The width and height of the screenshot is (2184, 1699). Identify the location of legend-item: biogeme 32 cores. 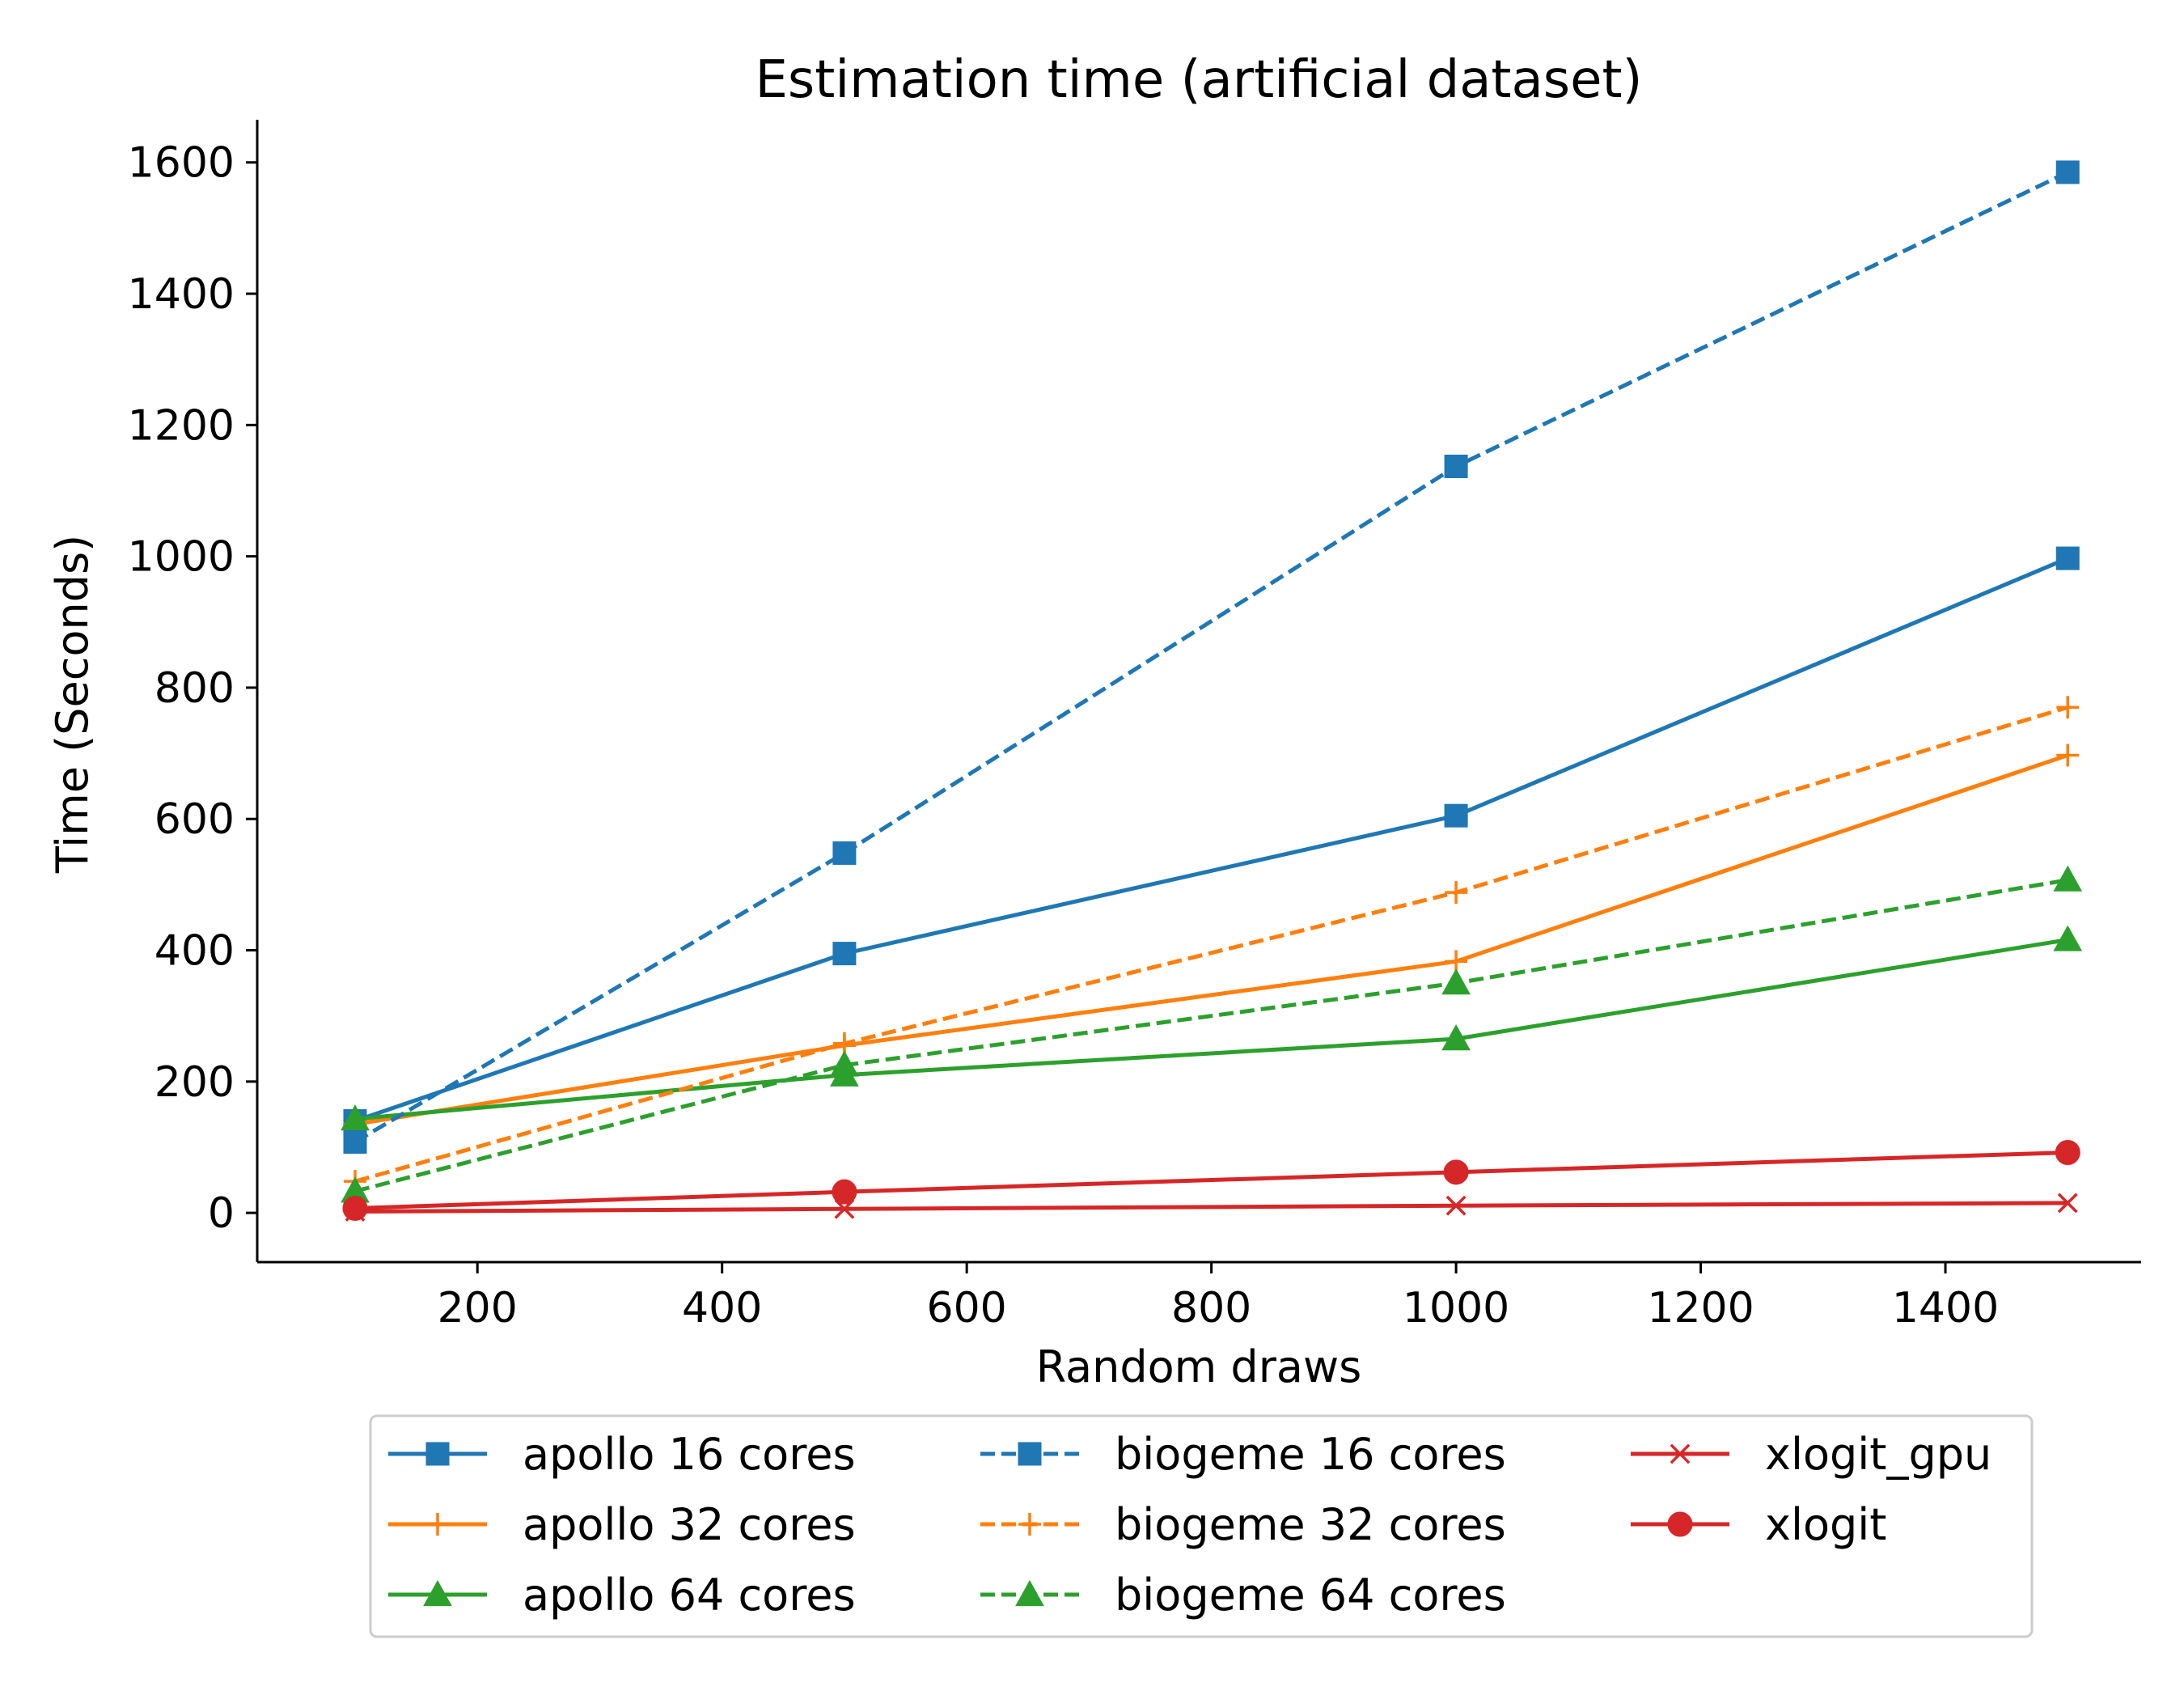
(1243, 1524).